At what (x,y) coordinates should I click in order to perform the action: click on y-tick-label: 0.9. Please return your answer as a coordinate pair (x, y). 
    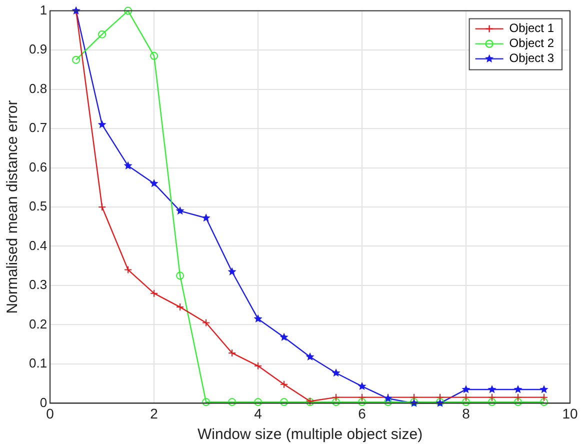
    Looking at the image, I should click on (38, 49).